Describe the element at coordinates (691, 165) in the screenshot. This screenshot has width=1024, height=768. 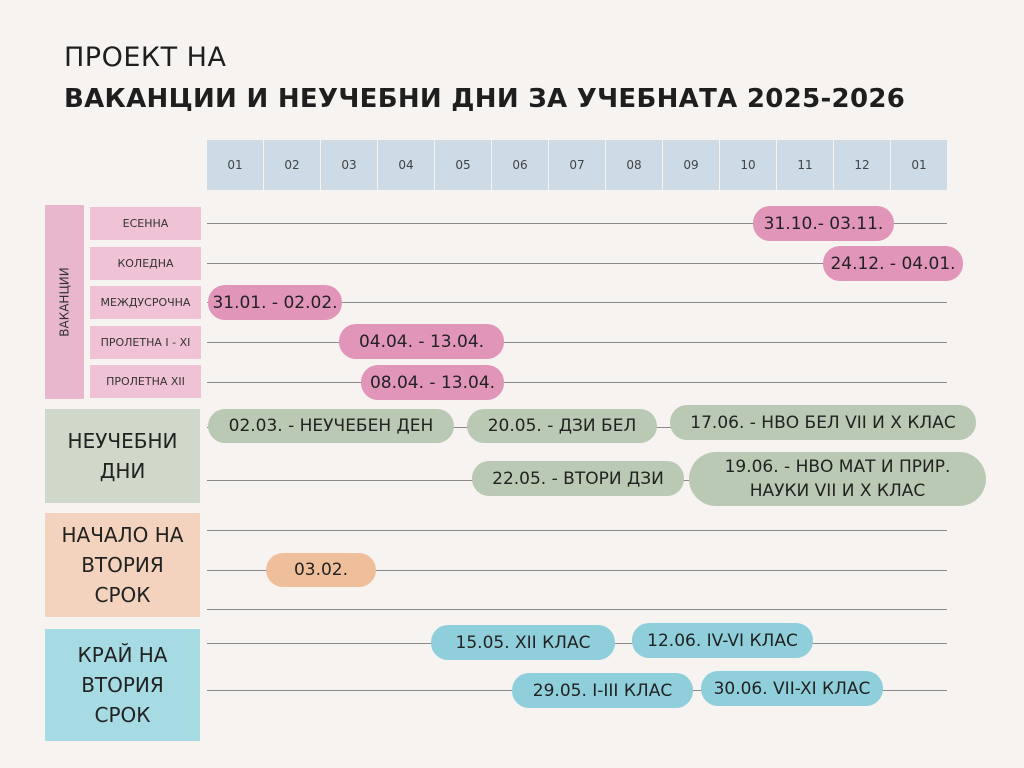
I see `month-cell: 09` at that location.